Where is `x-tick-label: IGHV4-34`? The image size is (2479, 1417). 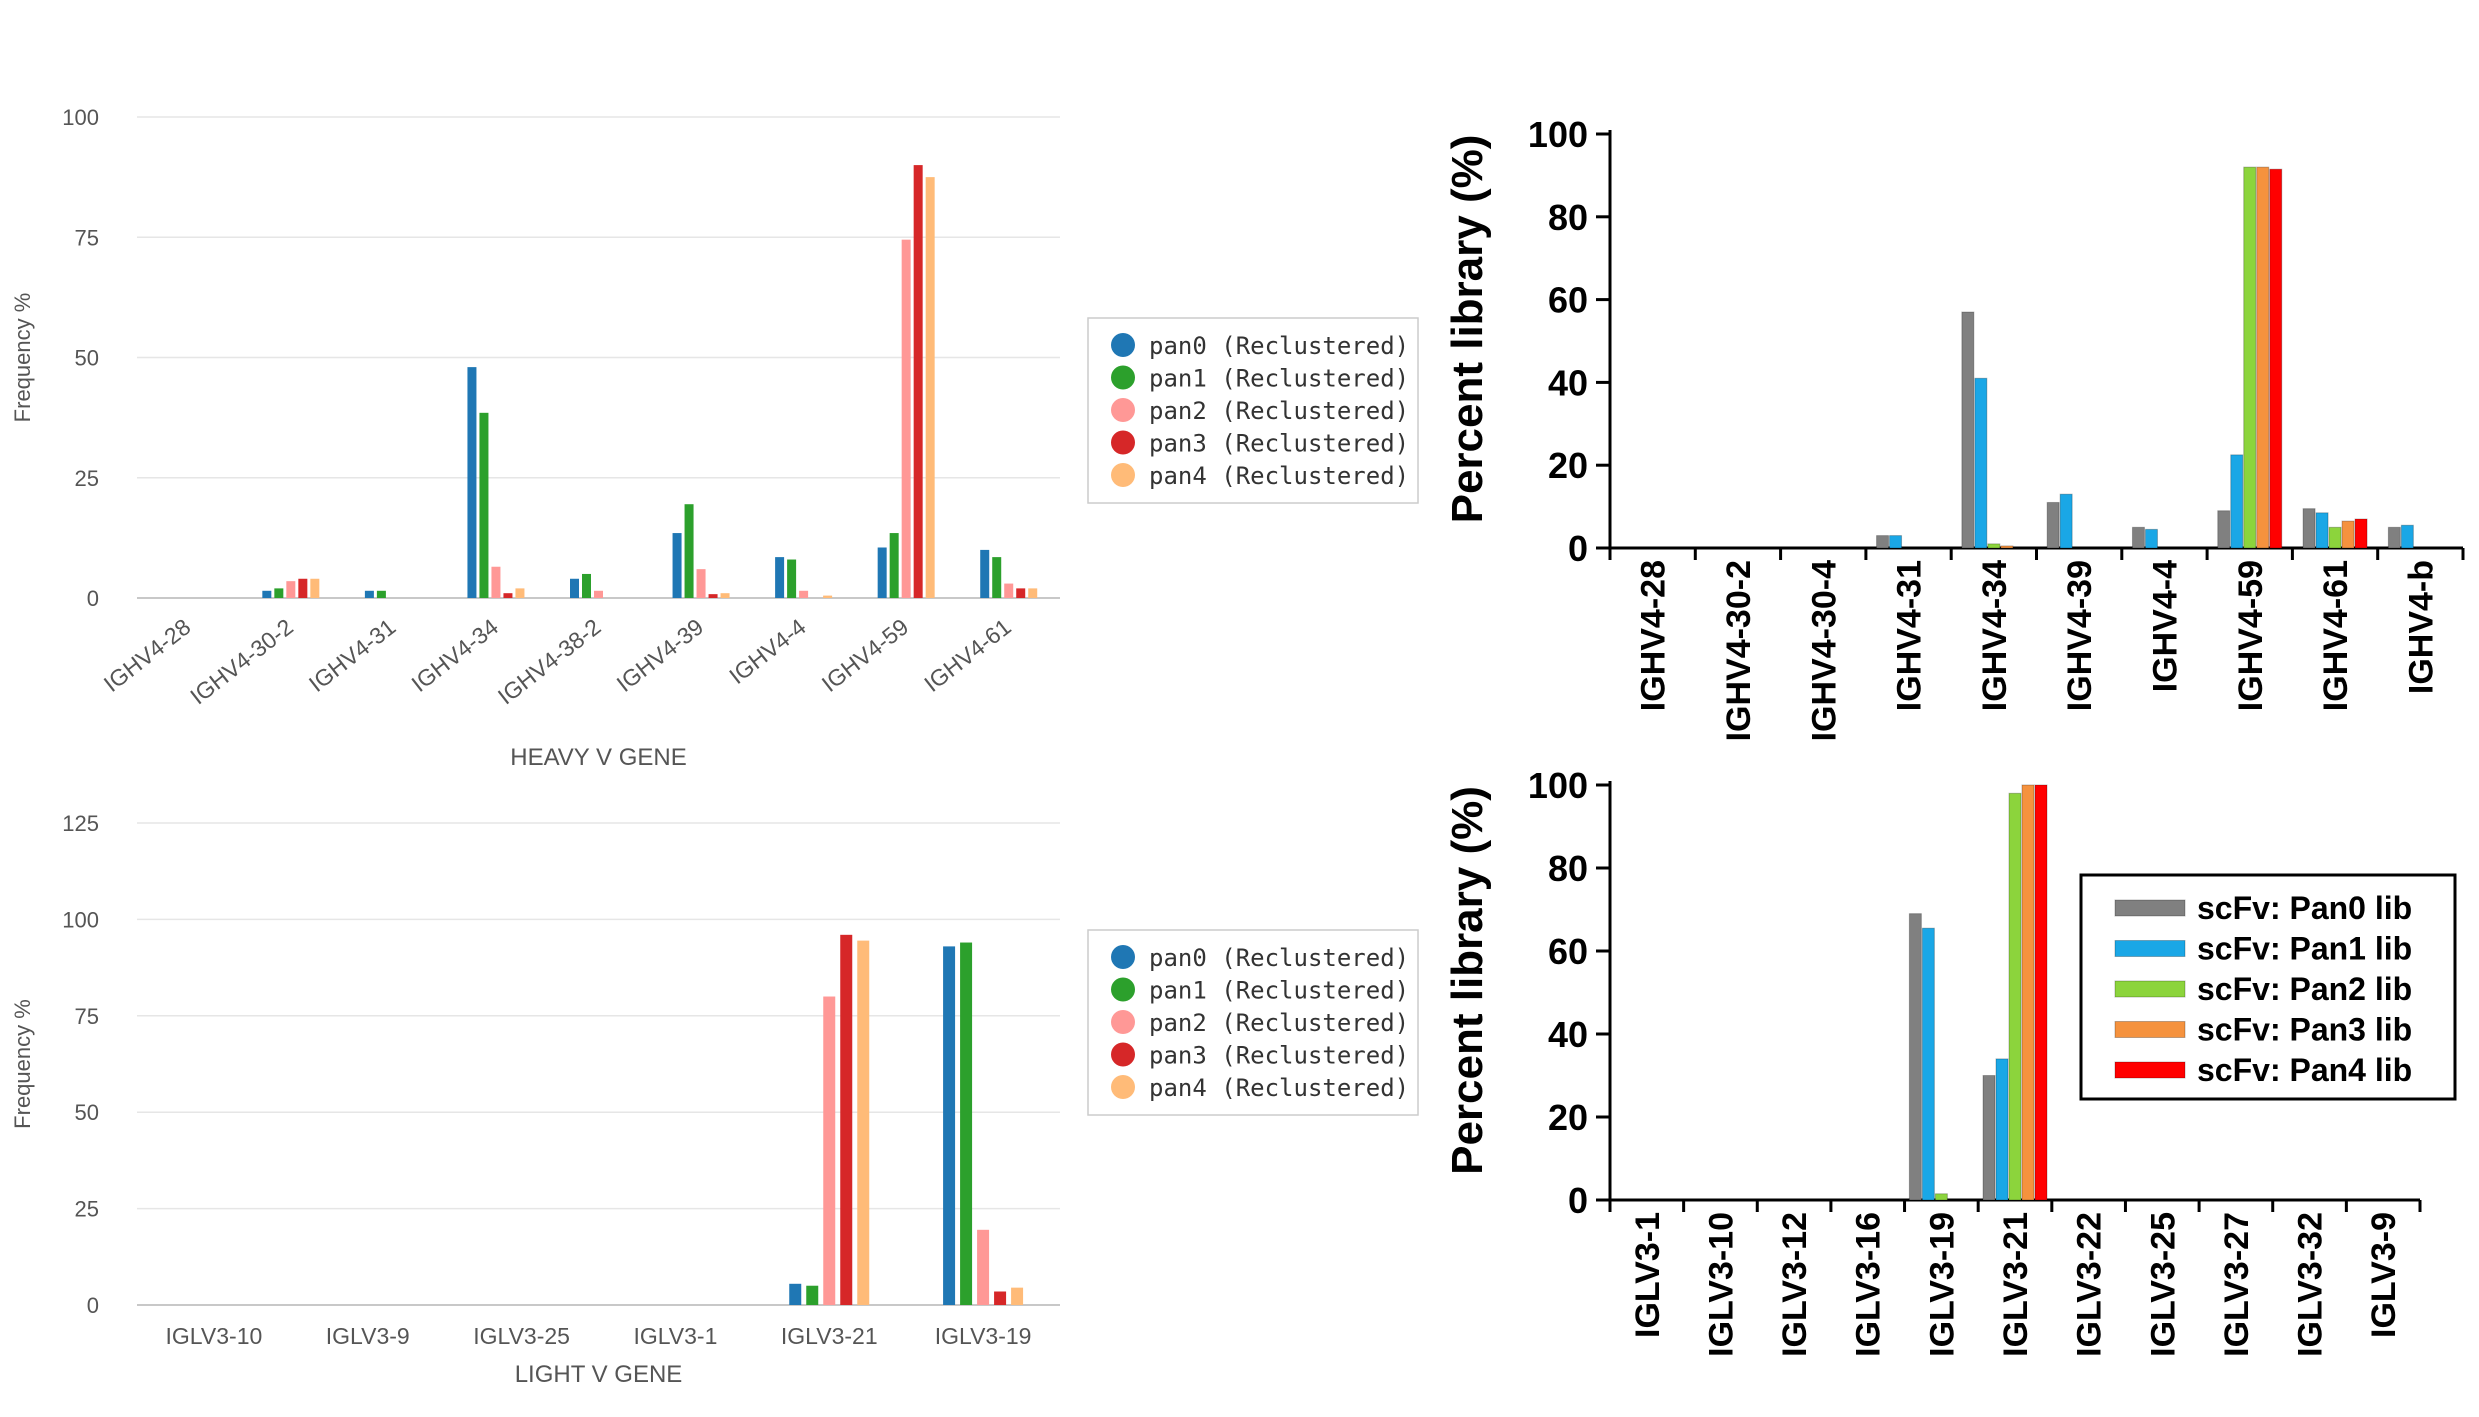 x-tick-label: IGHV4-34 is located at coordinates (1995, 635).